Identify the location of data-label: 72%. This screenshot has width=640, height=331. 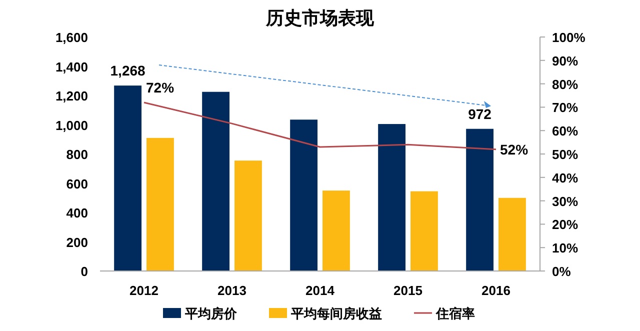
(160, 88).